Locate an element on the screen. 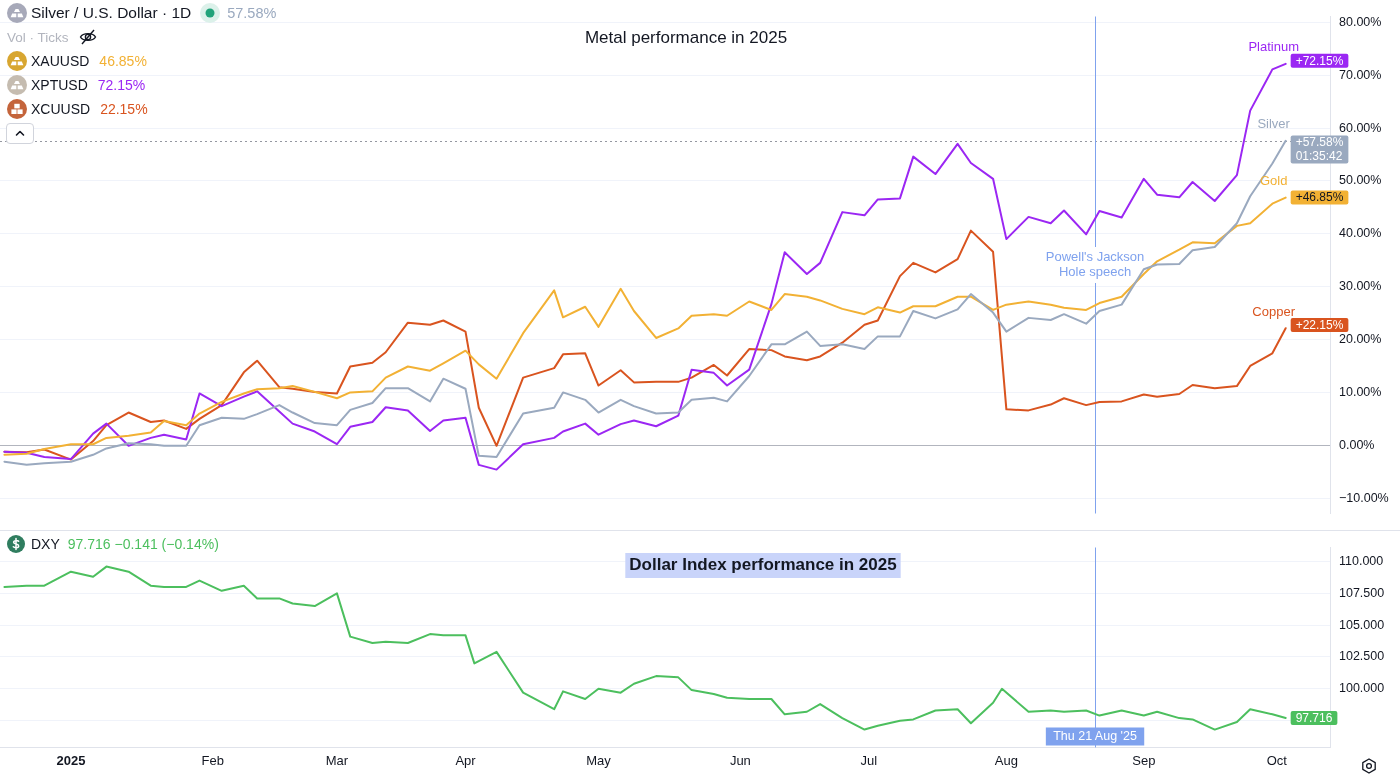  annotation: Vol · Ticks is located at coordinates (38, 37).